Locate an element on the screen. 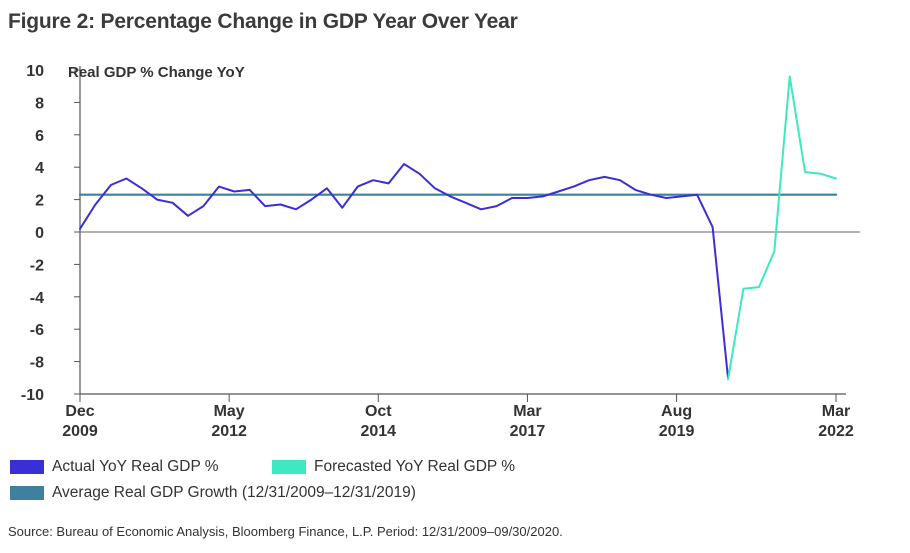 The width and height of the screenshot is (910, 553). legend-item-forecast: Forecasted YoY Real GDP % is located at coordinates (393, 467).